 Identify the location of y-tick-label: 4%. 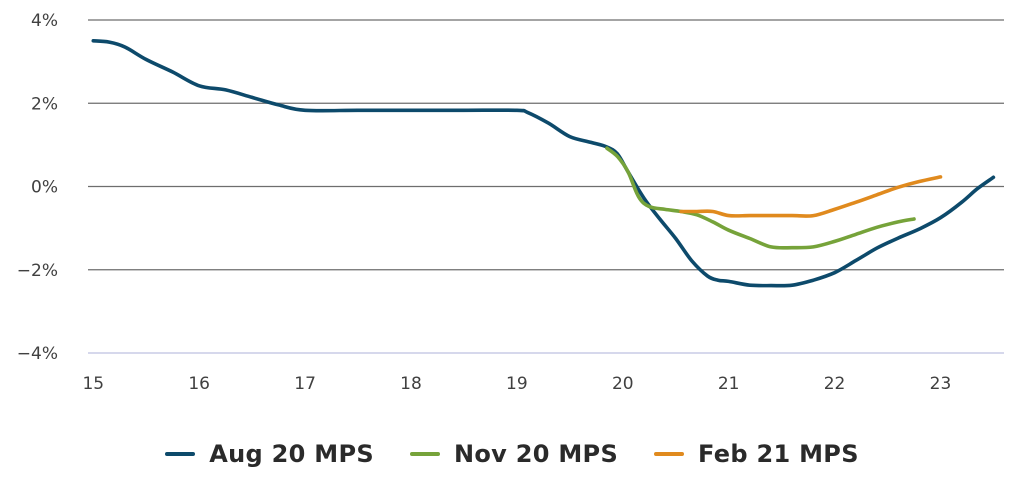
(44, 21).